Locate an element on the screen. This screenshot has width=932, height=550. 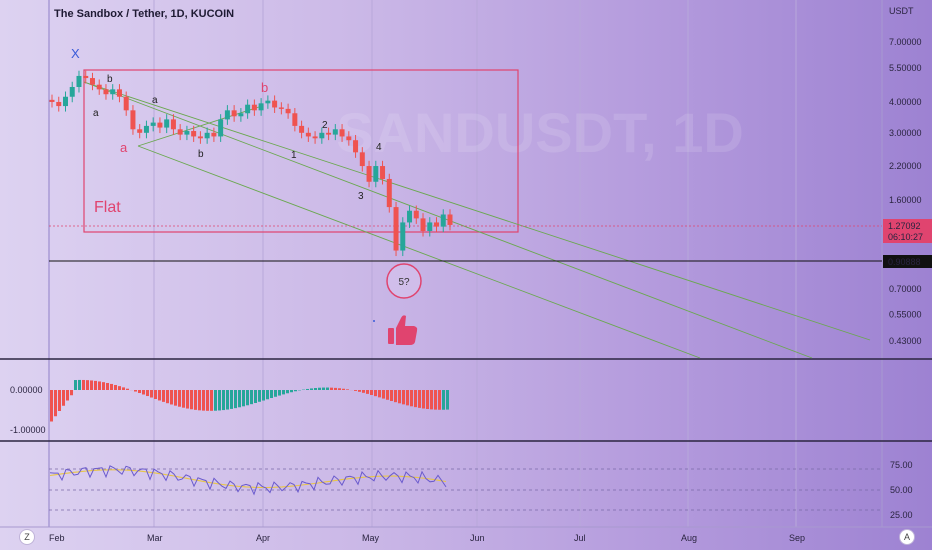
rsi-tick-label: 25.00 is located at coordinates (901, 515).